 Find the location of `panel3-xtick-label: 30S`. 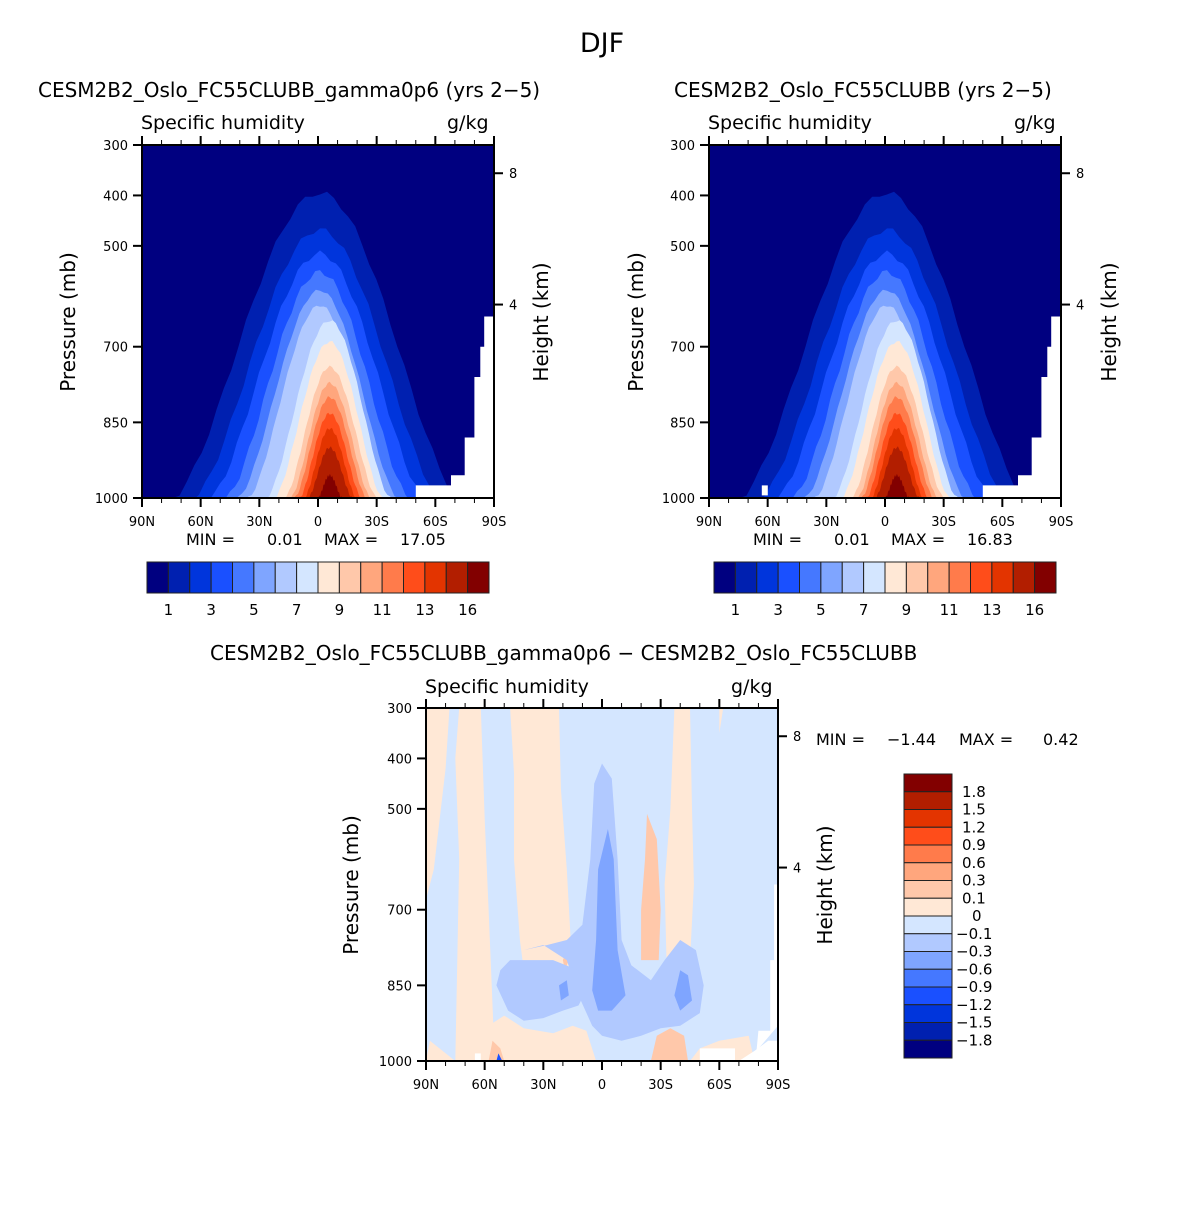

panel3-xtick-label: 30S is located at coordinates (660, 1085).